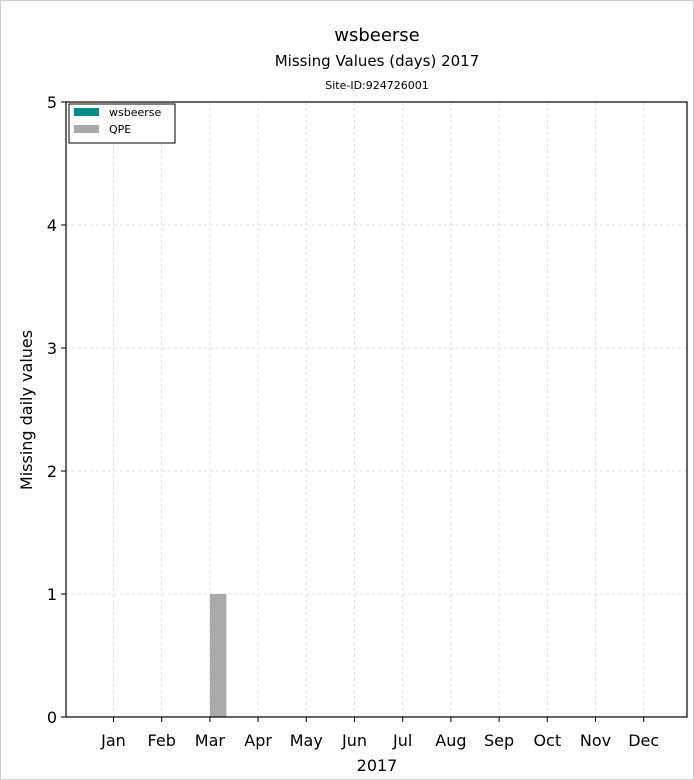  I want to click on x-tick-label: Dec, so click(643, 740).